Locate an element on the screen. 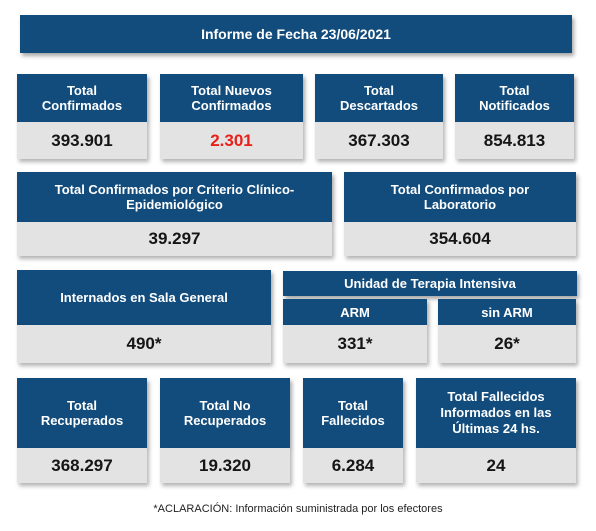 The image size is (596, 531). total-no-recuperados-header: Total No Recuperados is located at coordinates (225, 413).